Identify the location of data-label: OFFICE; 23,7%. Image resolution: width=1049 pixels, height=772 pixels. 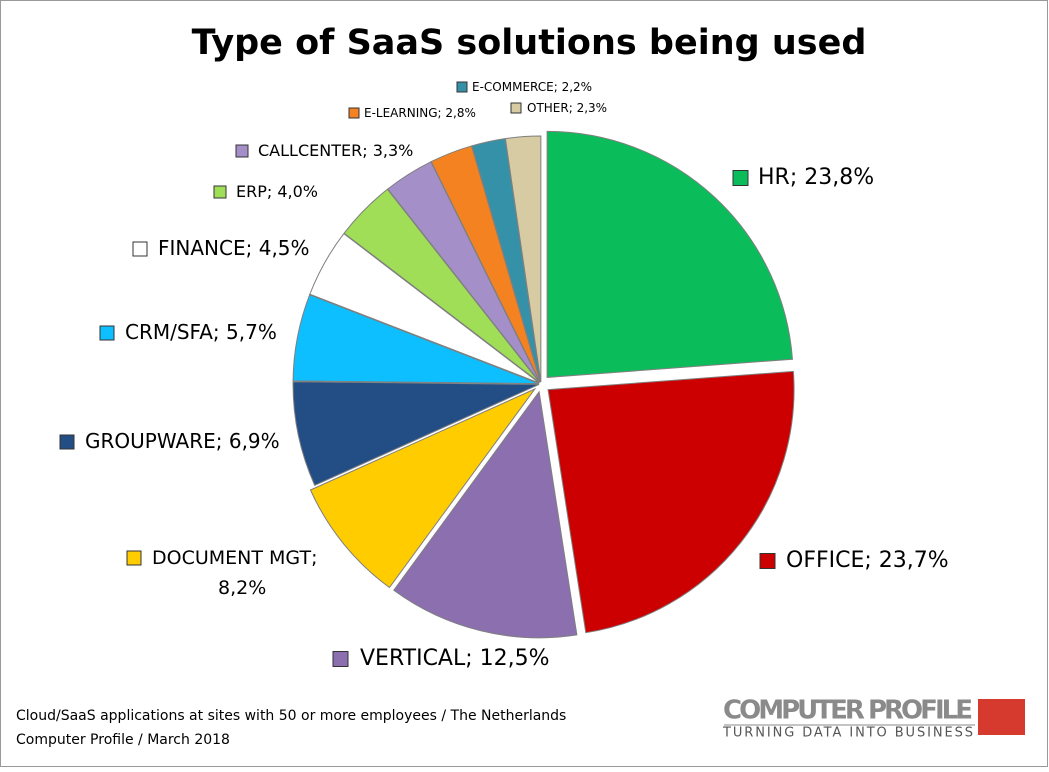
(867, 560).